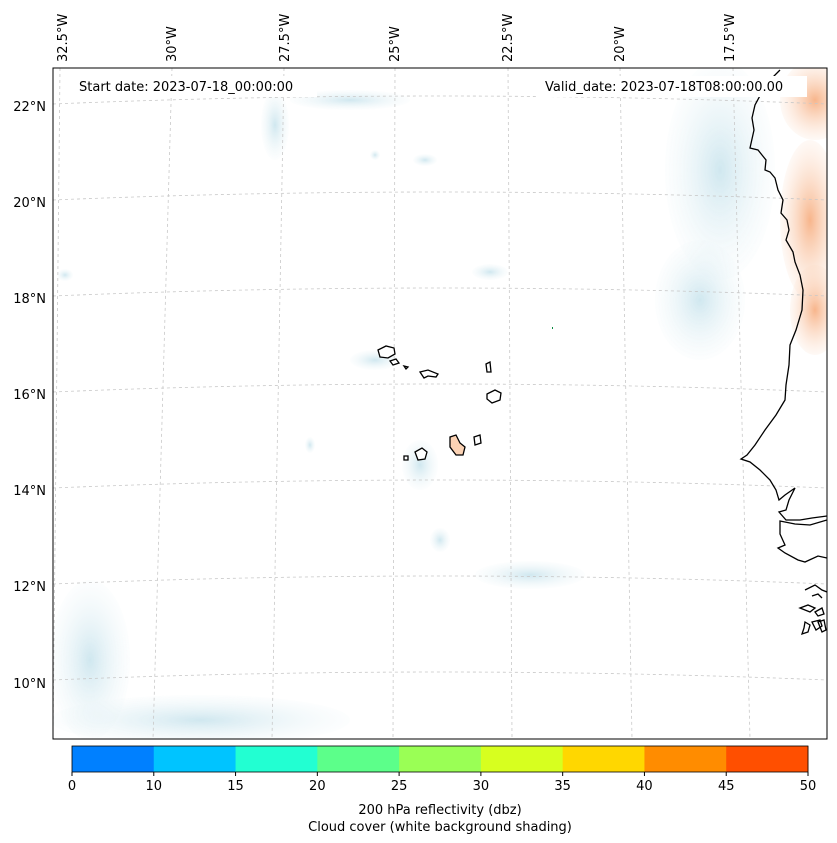 The height and width of the screenshot is (843, 837). What do you see at coordinates (812, 610) in the screenshot?
I see `coastline-bijagos` at bounding box center [812, 610].